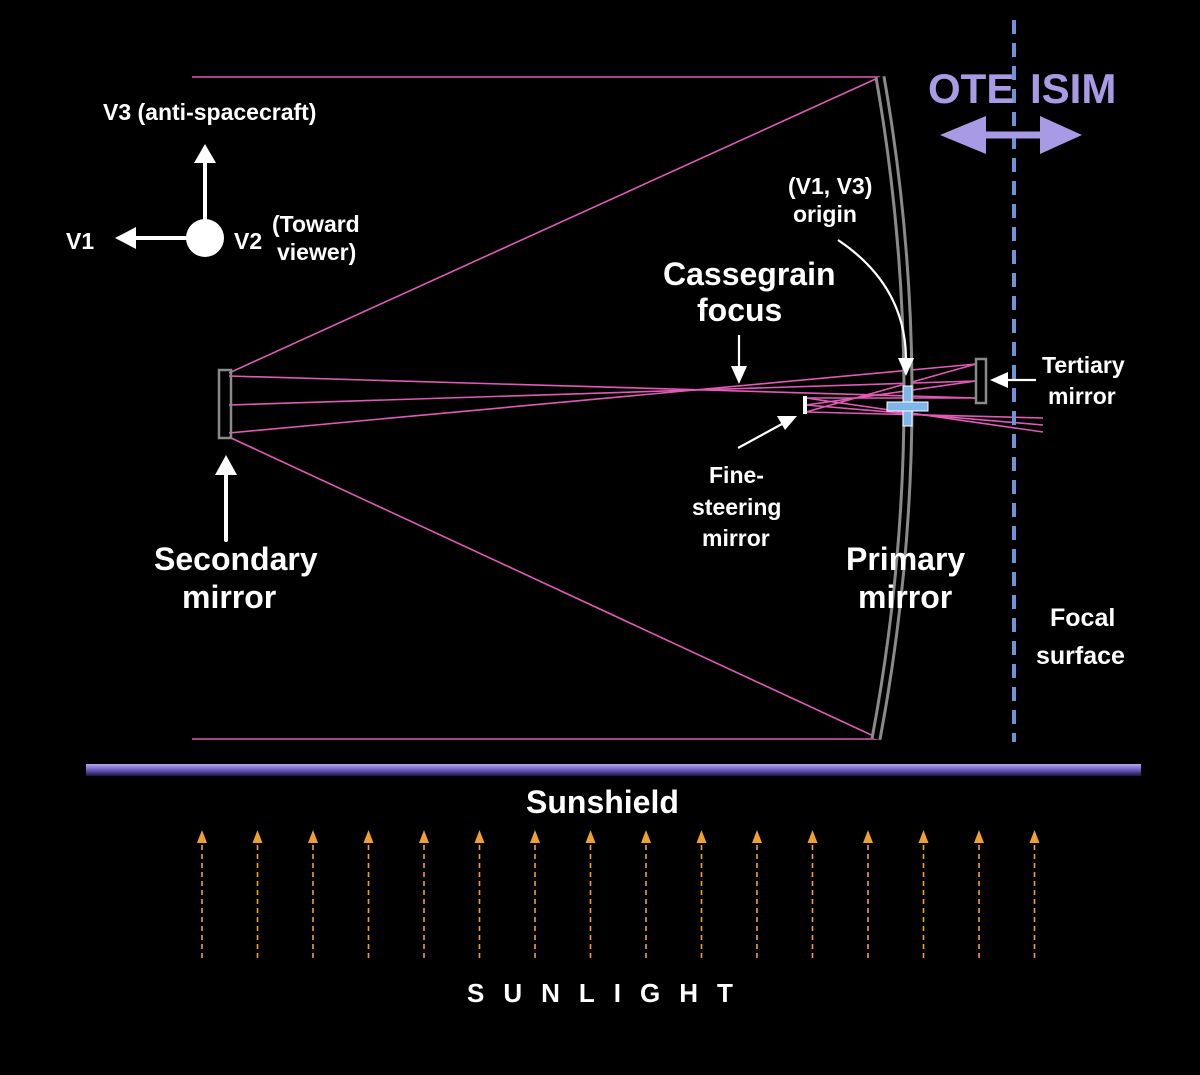  I want to click on sunlight-arrows, so click(618, 894).